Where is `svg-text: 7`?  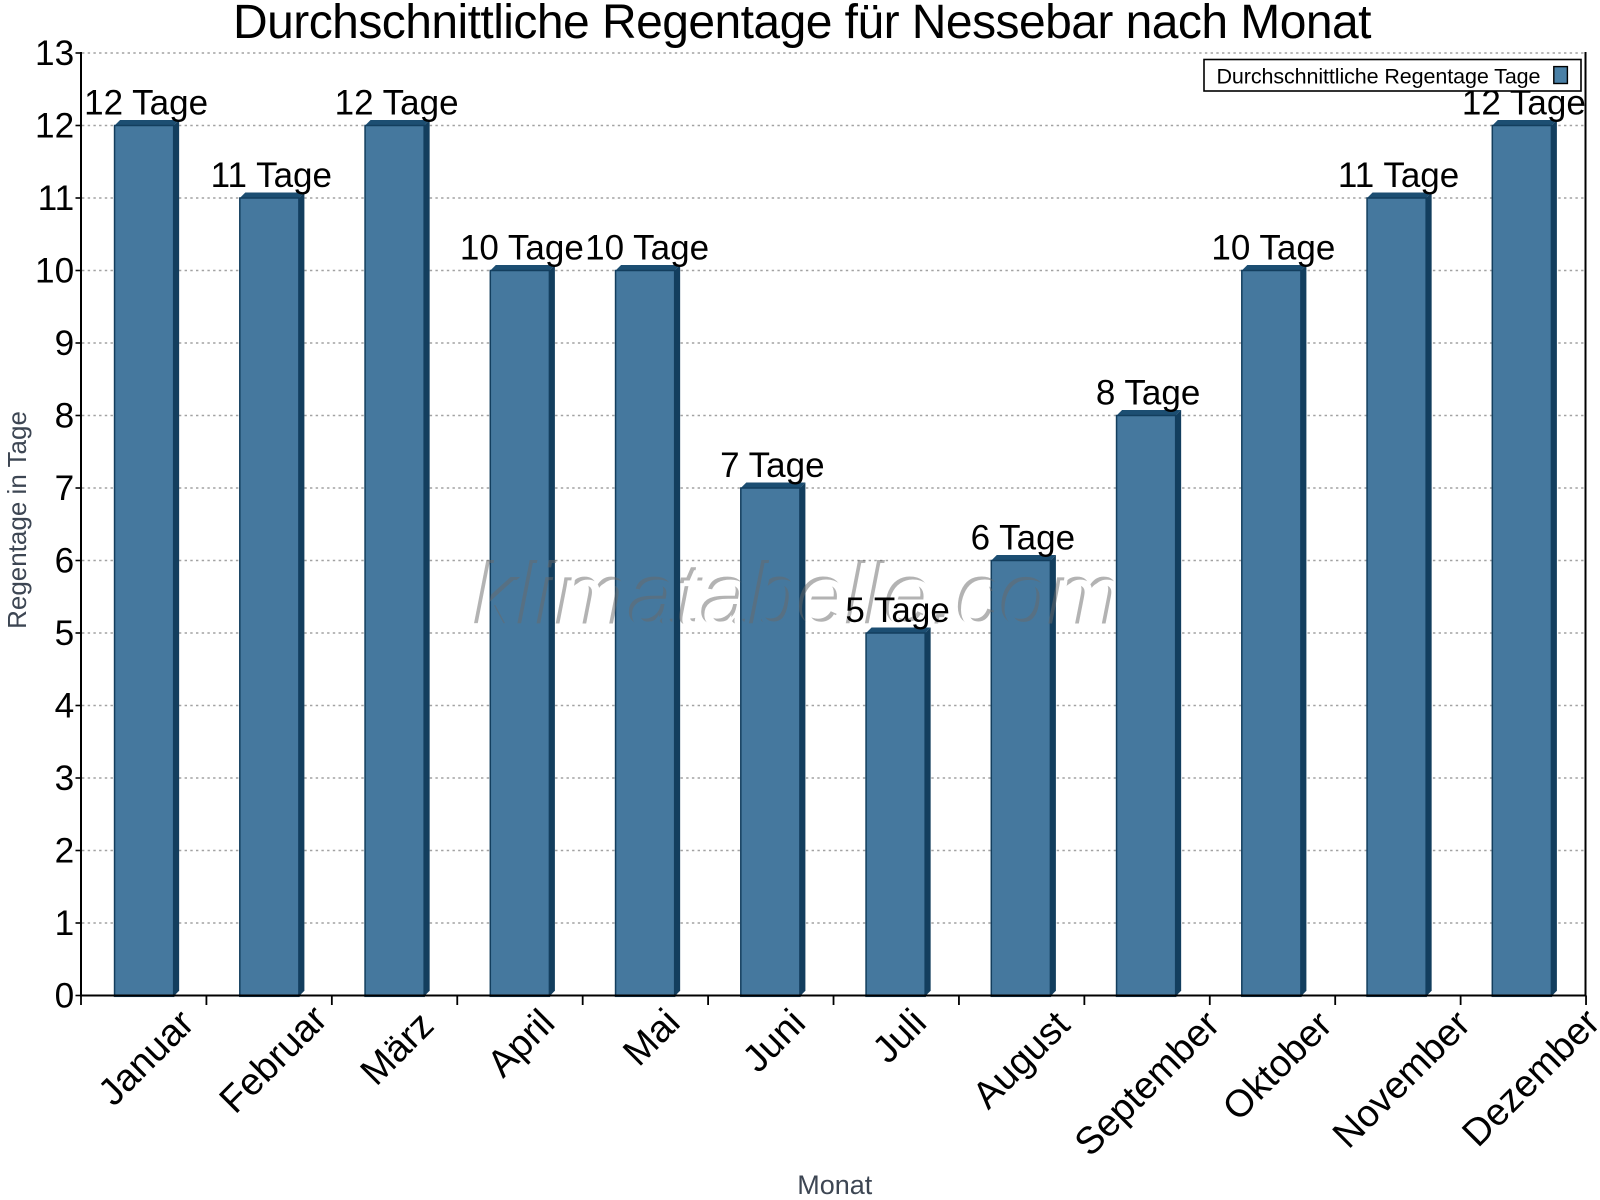
svg-text: 7 is located at coordinates (65, 488).